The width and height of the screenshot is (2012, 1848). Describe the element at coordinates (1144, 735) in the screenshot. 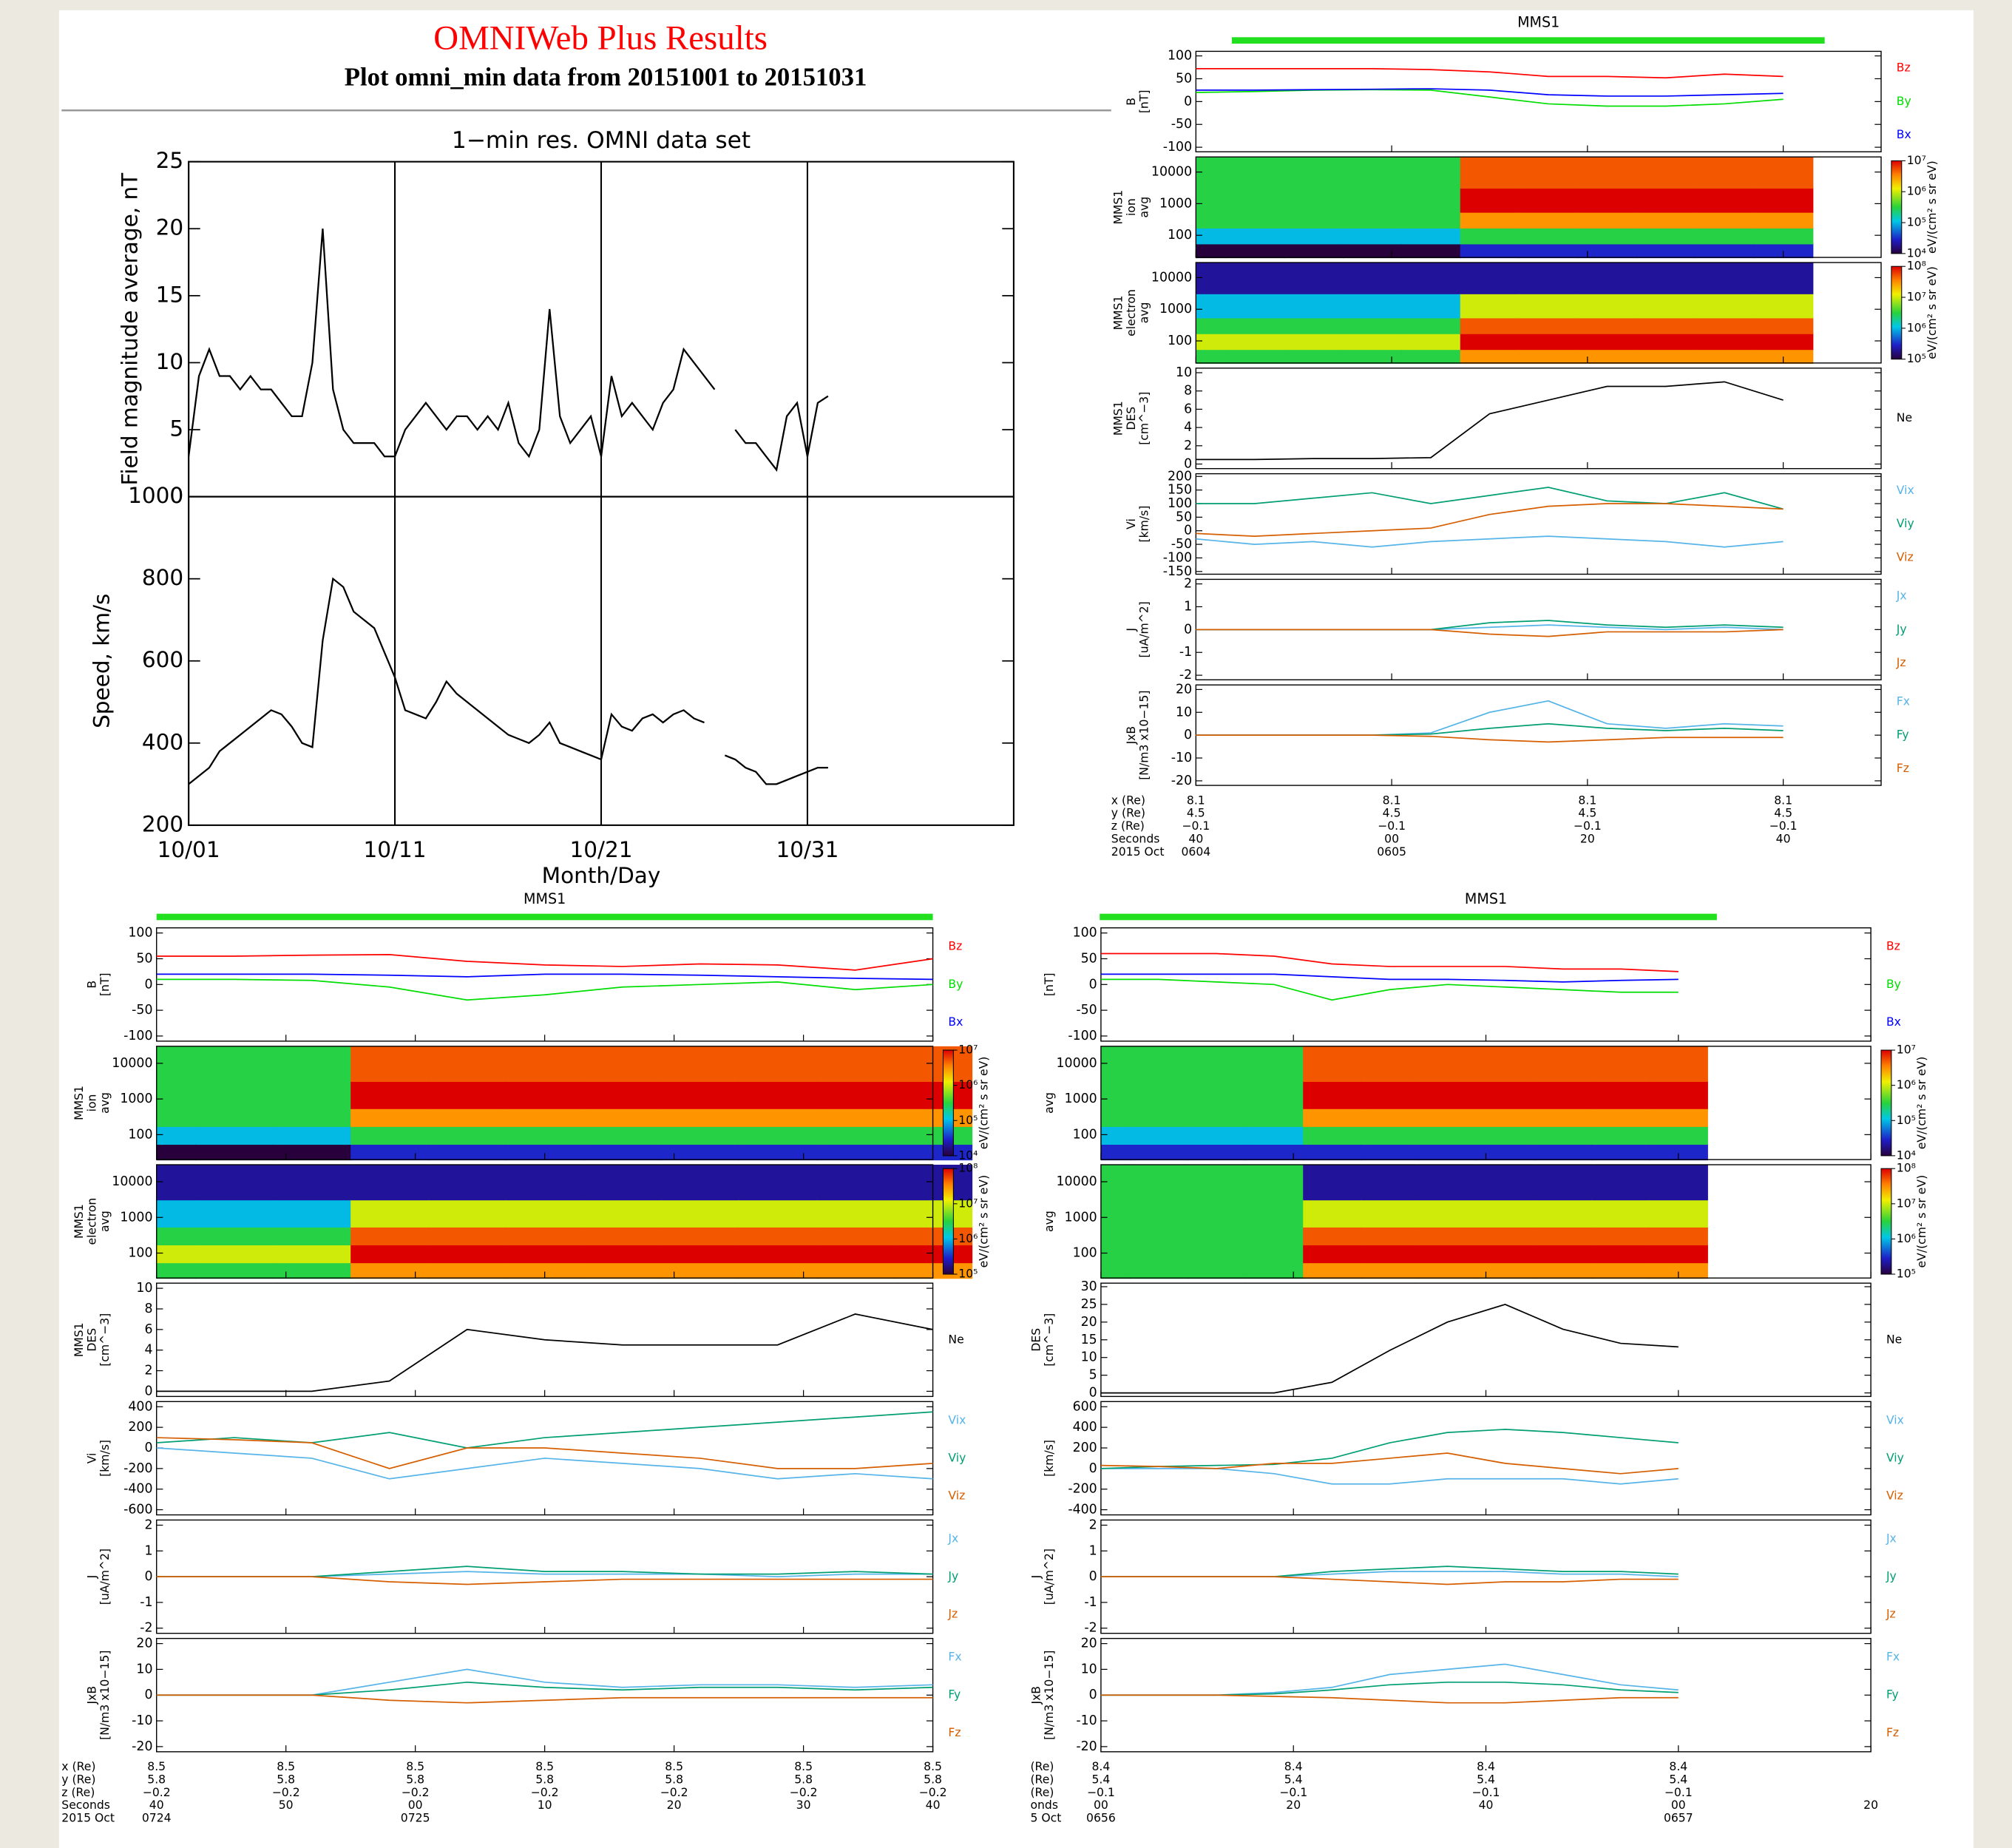

I see `y-axis-label: [N/m3 x10−15]` at that location.